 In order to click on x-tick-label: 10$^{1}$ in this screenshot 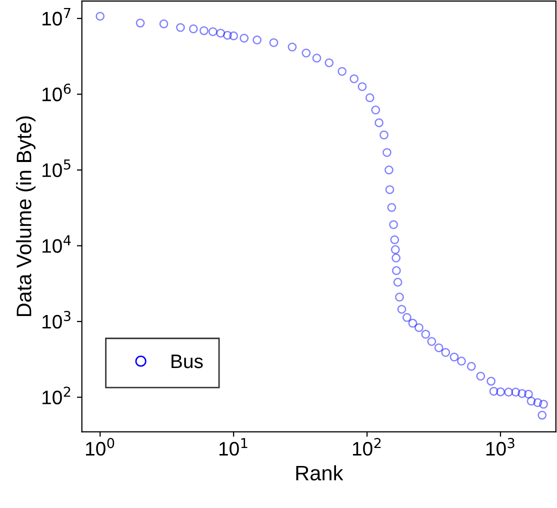, I will do `click(234, 447)`.